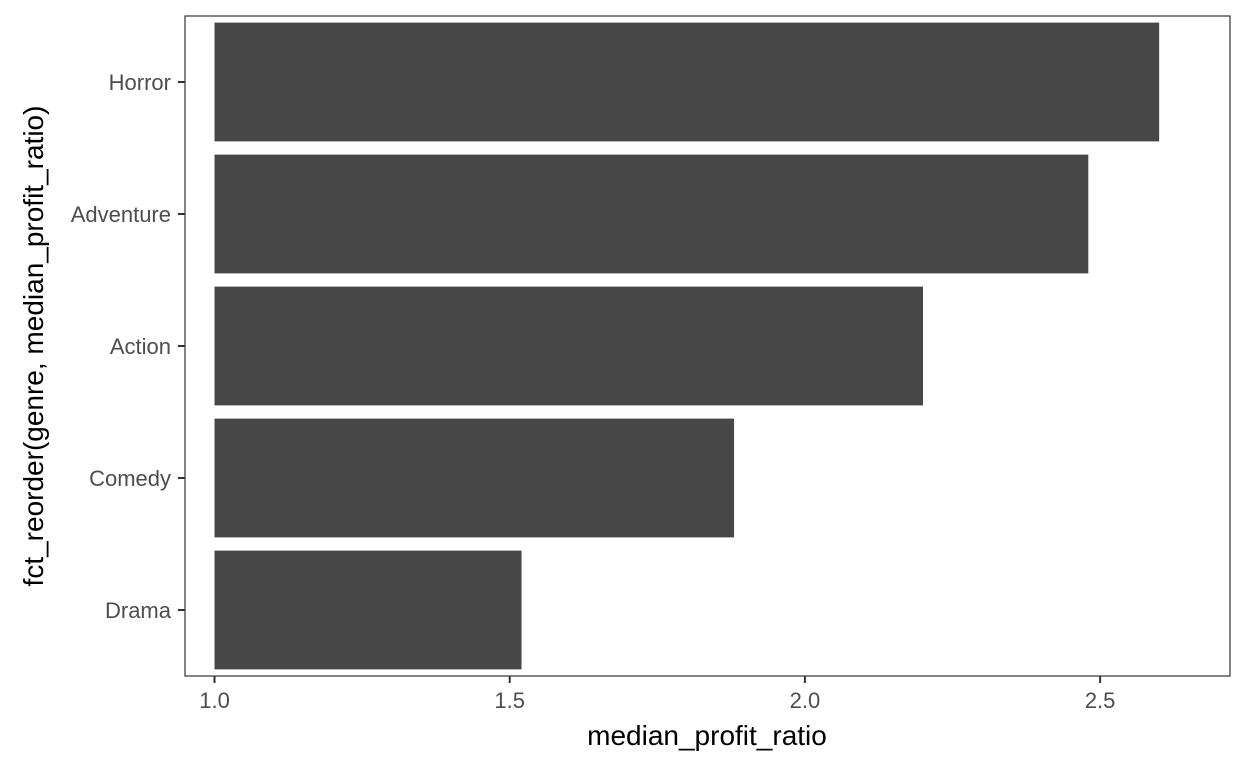  I want to click on bar-horror, so click(687, 82).